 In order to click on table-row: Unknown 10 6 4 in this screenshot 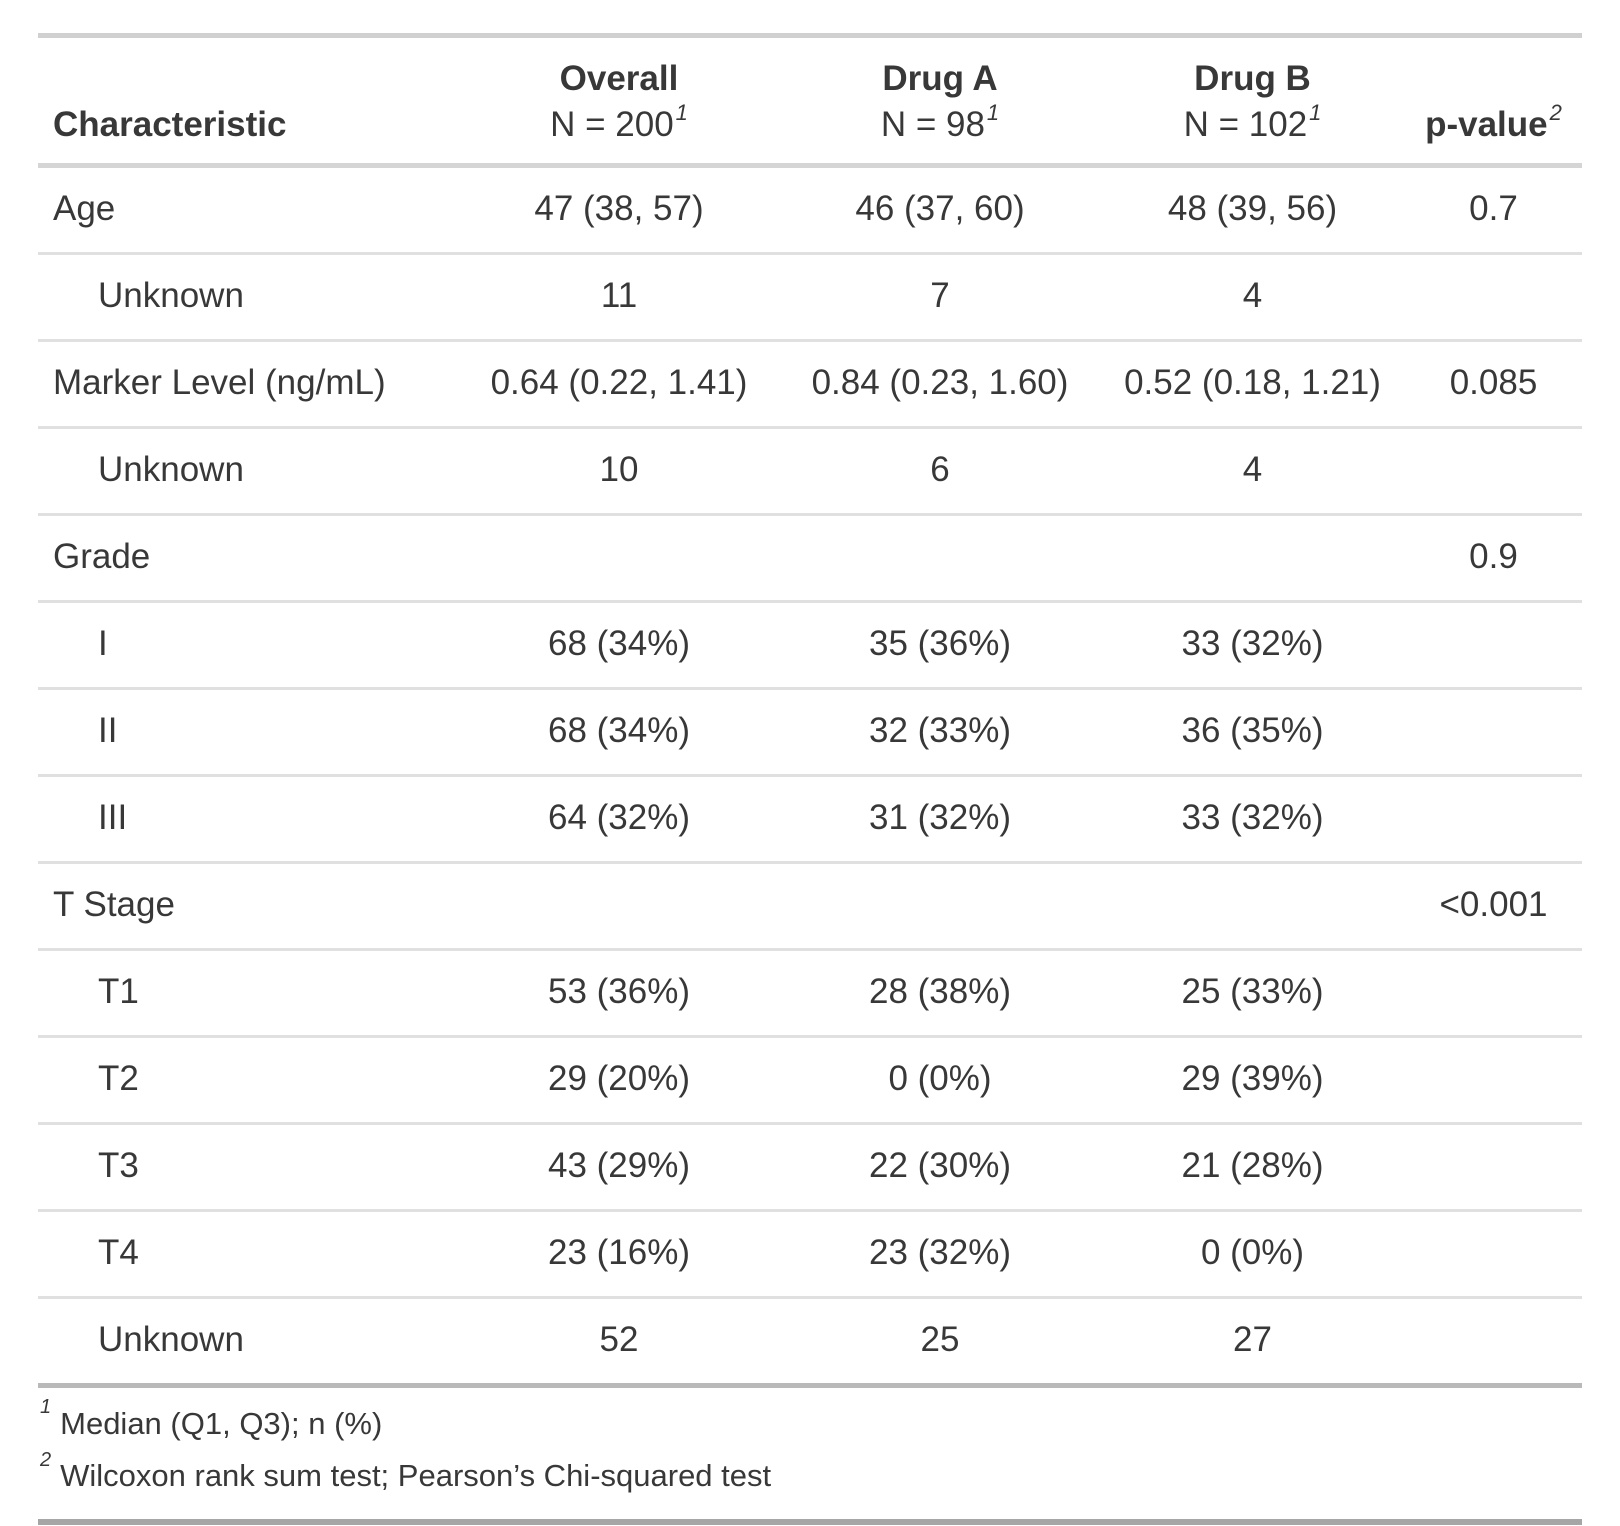, I will do `click(810, 471)`.